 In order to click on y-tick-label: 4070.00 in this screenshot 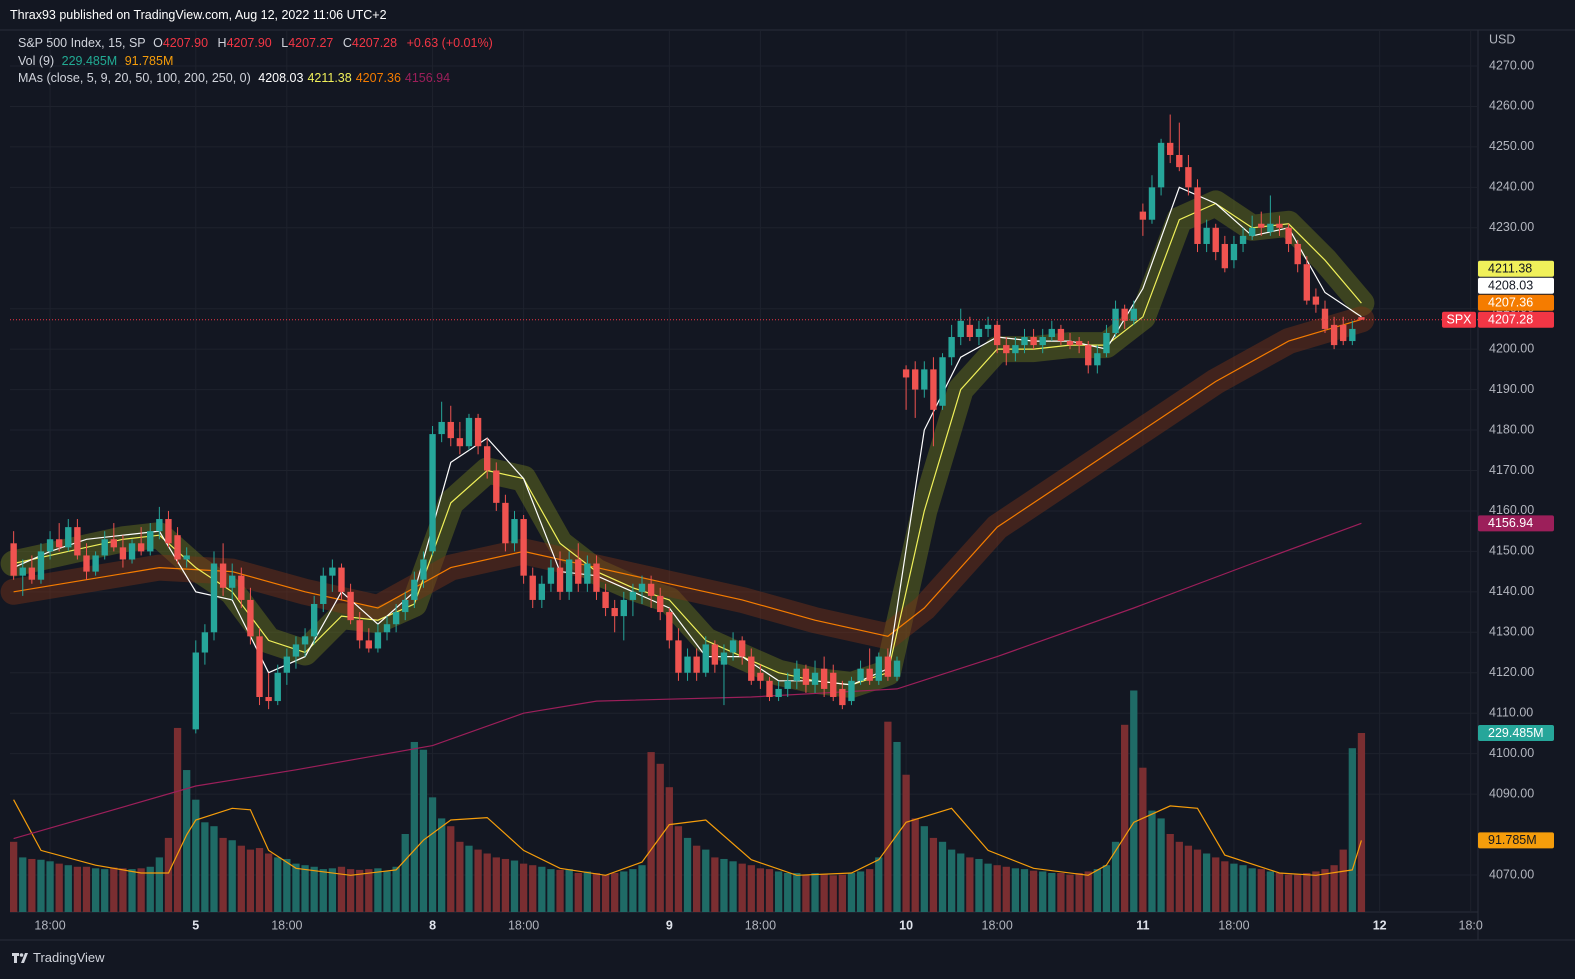, I will do `click(1511, 874)`.